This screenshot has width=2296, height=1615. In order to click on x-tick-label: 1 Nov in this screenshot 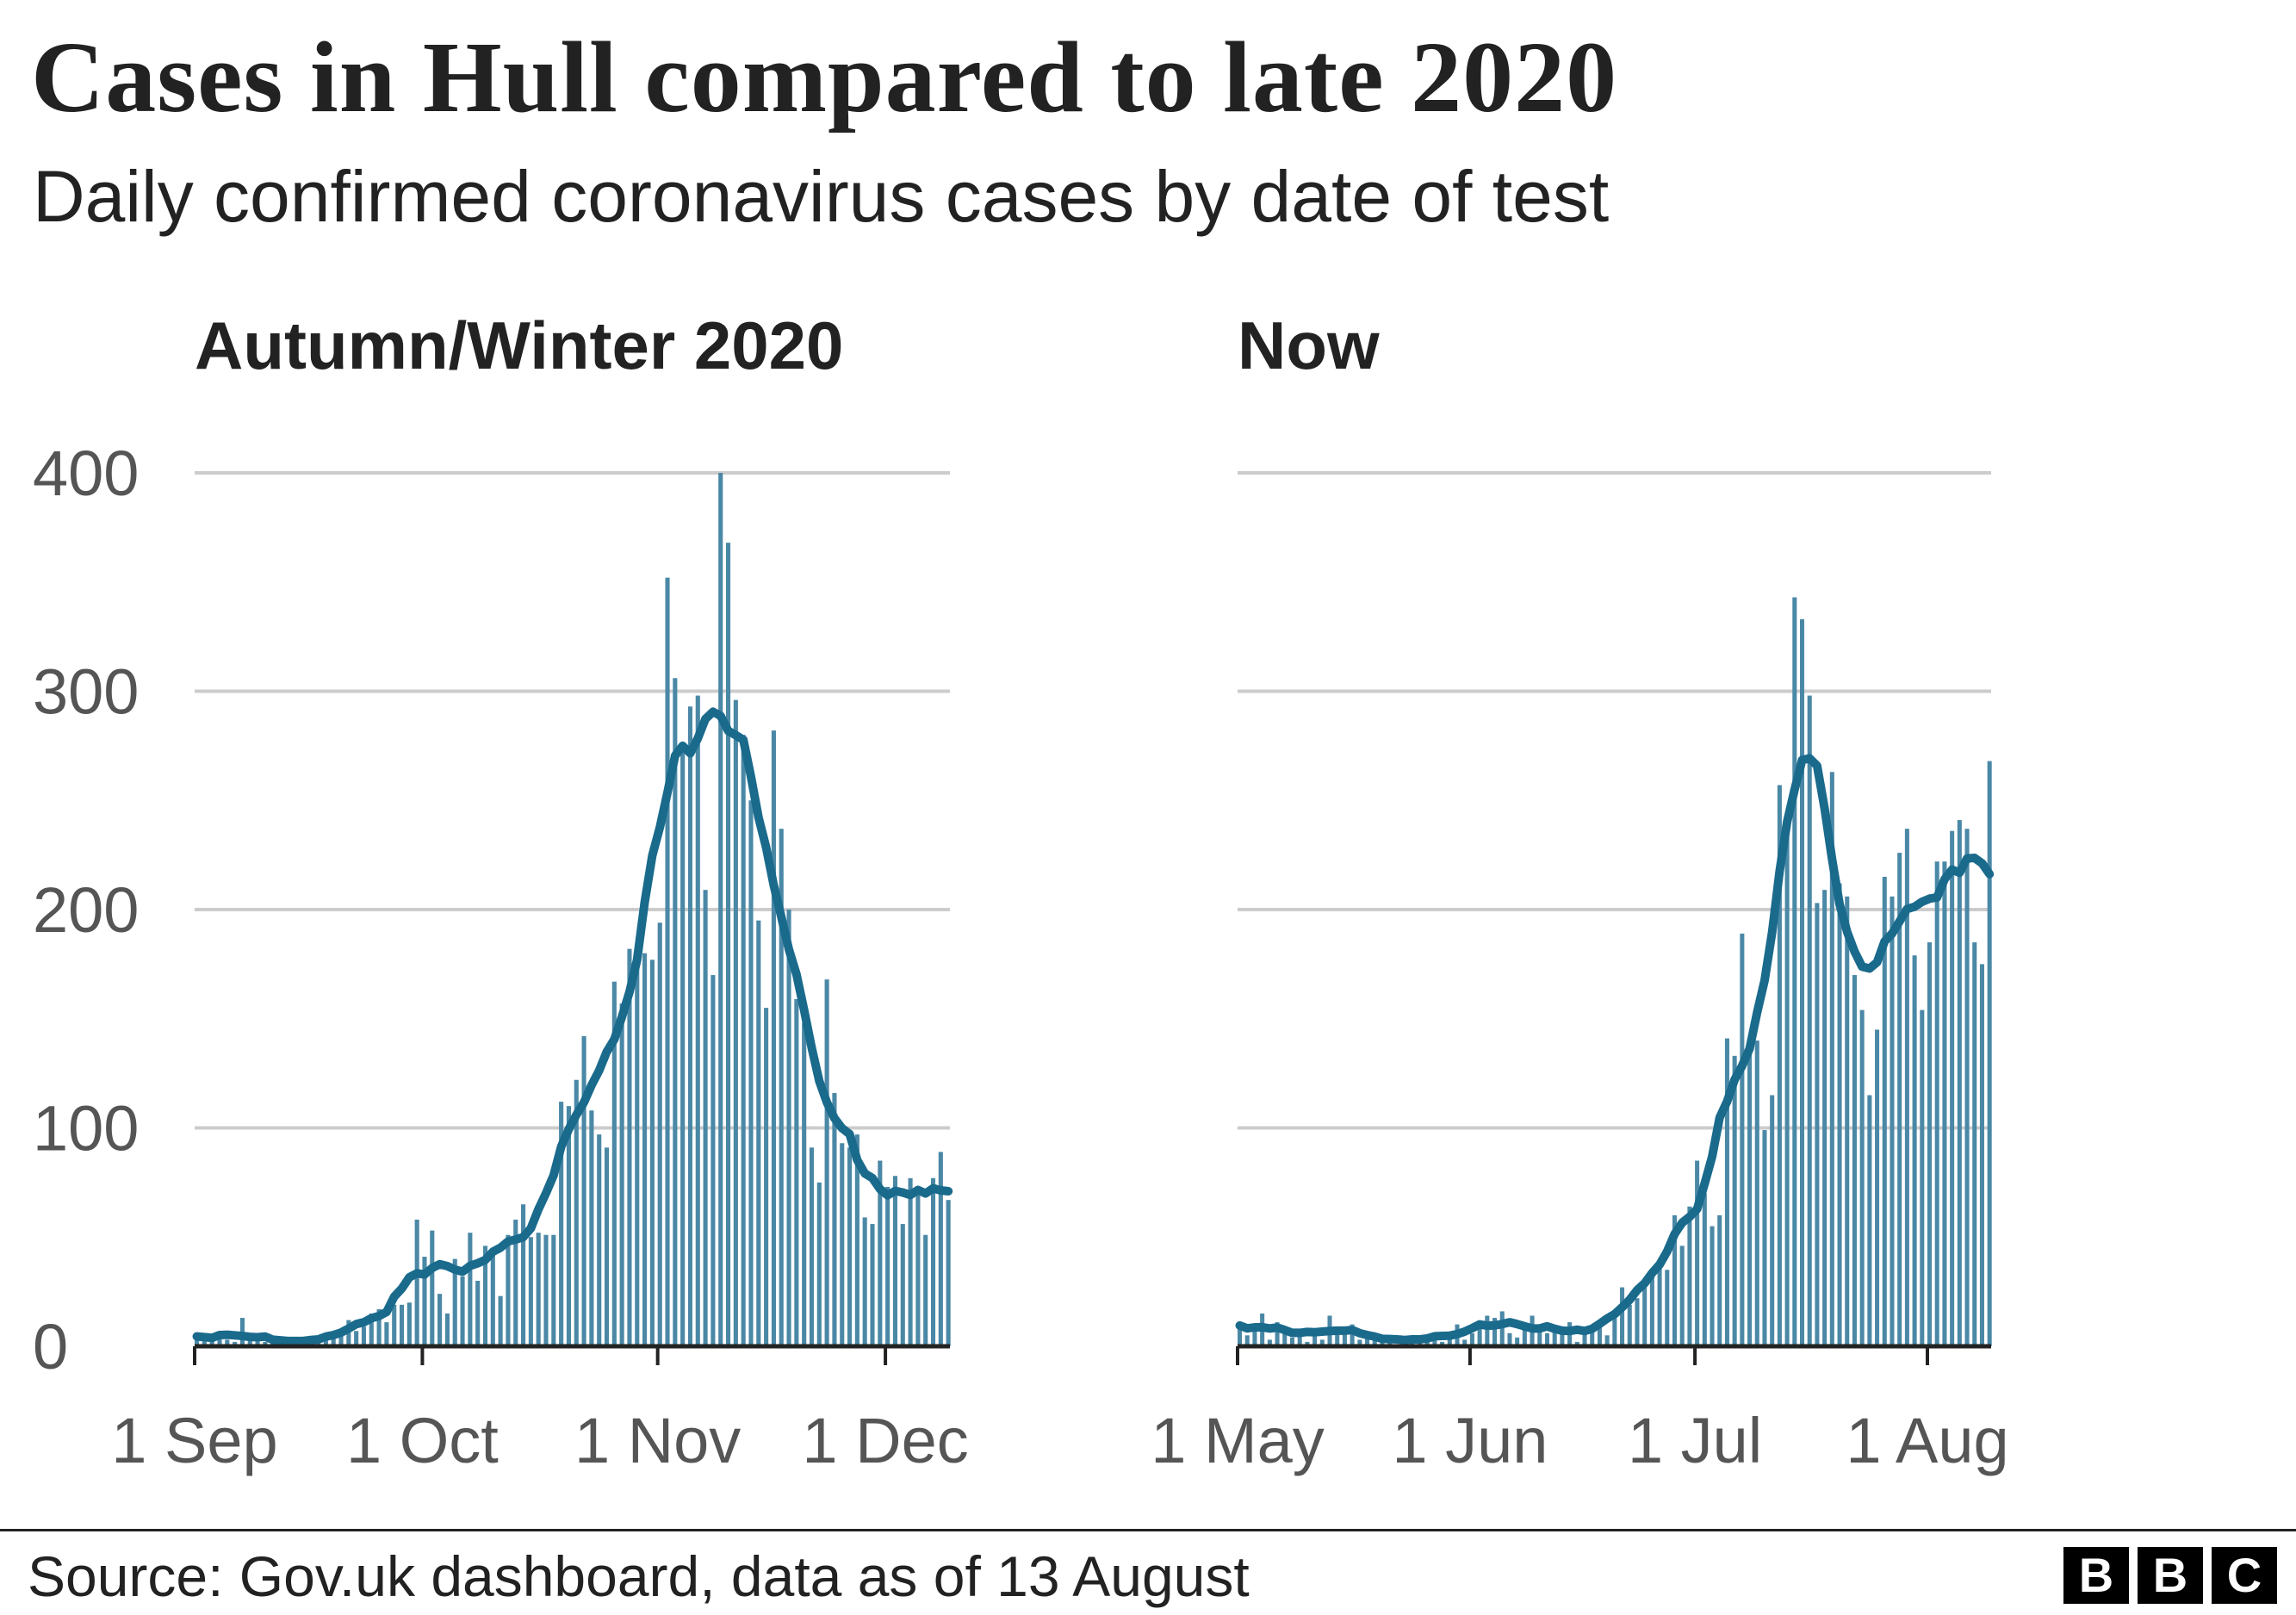, I will do `click(657, 1441)`.